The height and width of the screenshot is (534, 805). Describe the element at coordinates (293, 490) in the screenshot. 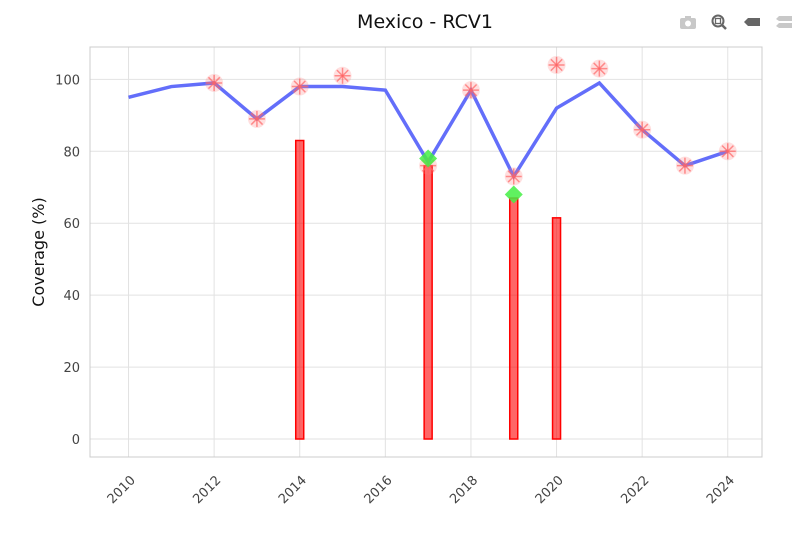

I see `x-tick-label: 2014` at that location.